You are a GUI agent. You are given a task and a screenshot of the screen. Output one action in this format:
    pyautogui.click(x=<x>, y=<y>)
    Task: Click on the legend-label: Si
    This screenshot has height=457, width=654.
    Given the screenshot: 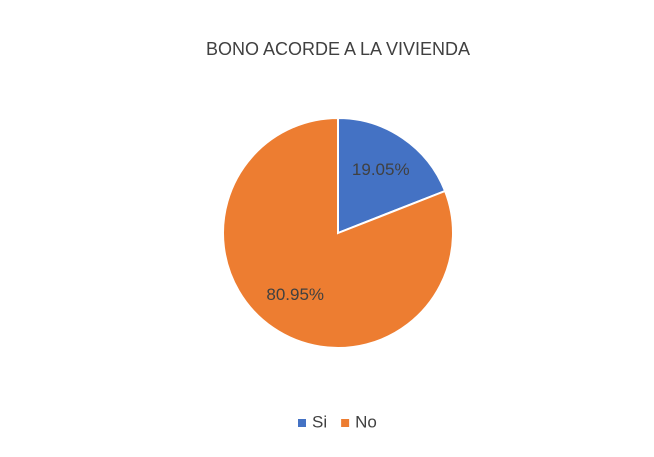 What is the action you would take?
    pyautogui.click(x=319, y=421)
    